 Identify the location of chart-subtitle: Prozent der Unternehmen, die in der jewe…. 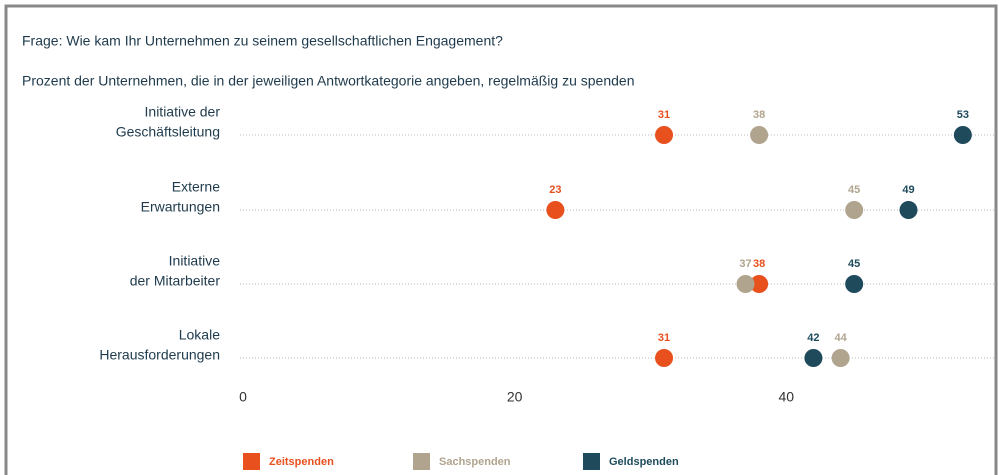
(328, 81).